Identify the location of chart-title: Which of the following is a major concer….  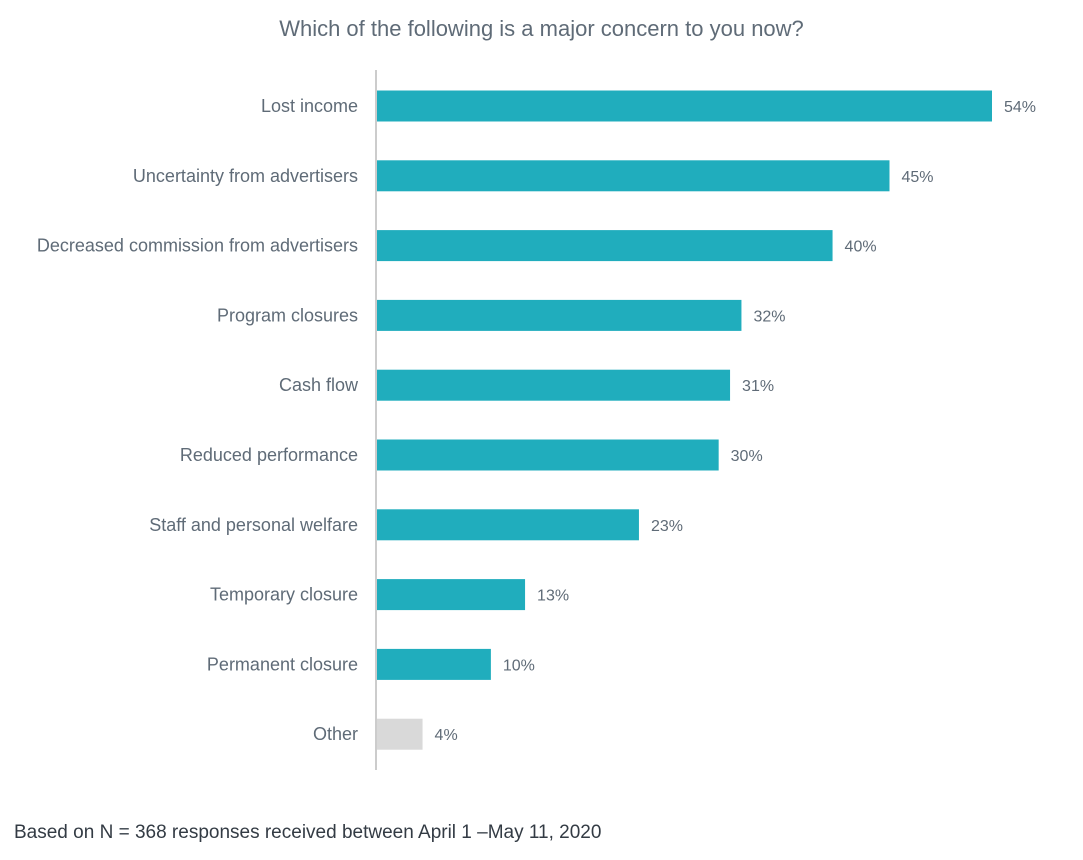
(541, 28).